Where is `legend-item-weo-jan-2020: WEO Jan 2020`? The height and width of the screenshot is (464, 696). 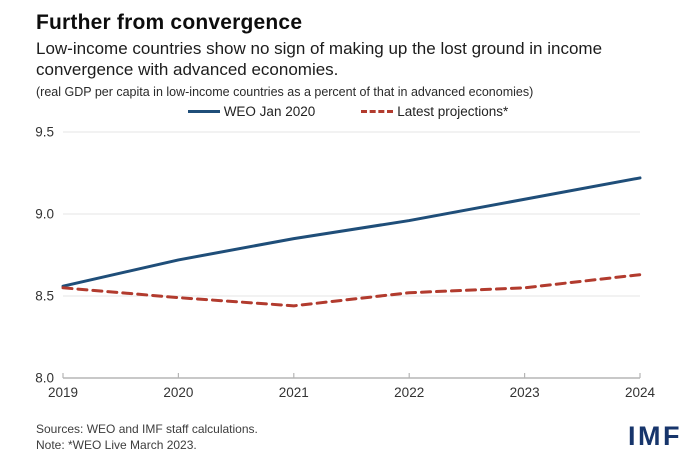 legend-item-weo-jan-2020: WEO Jan 2020 is located at coordinates (251, 111).